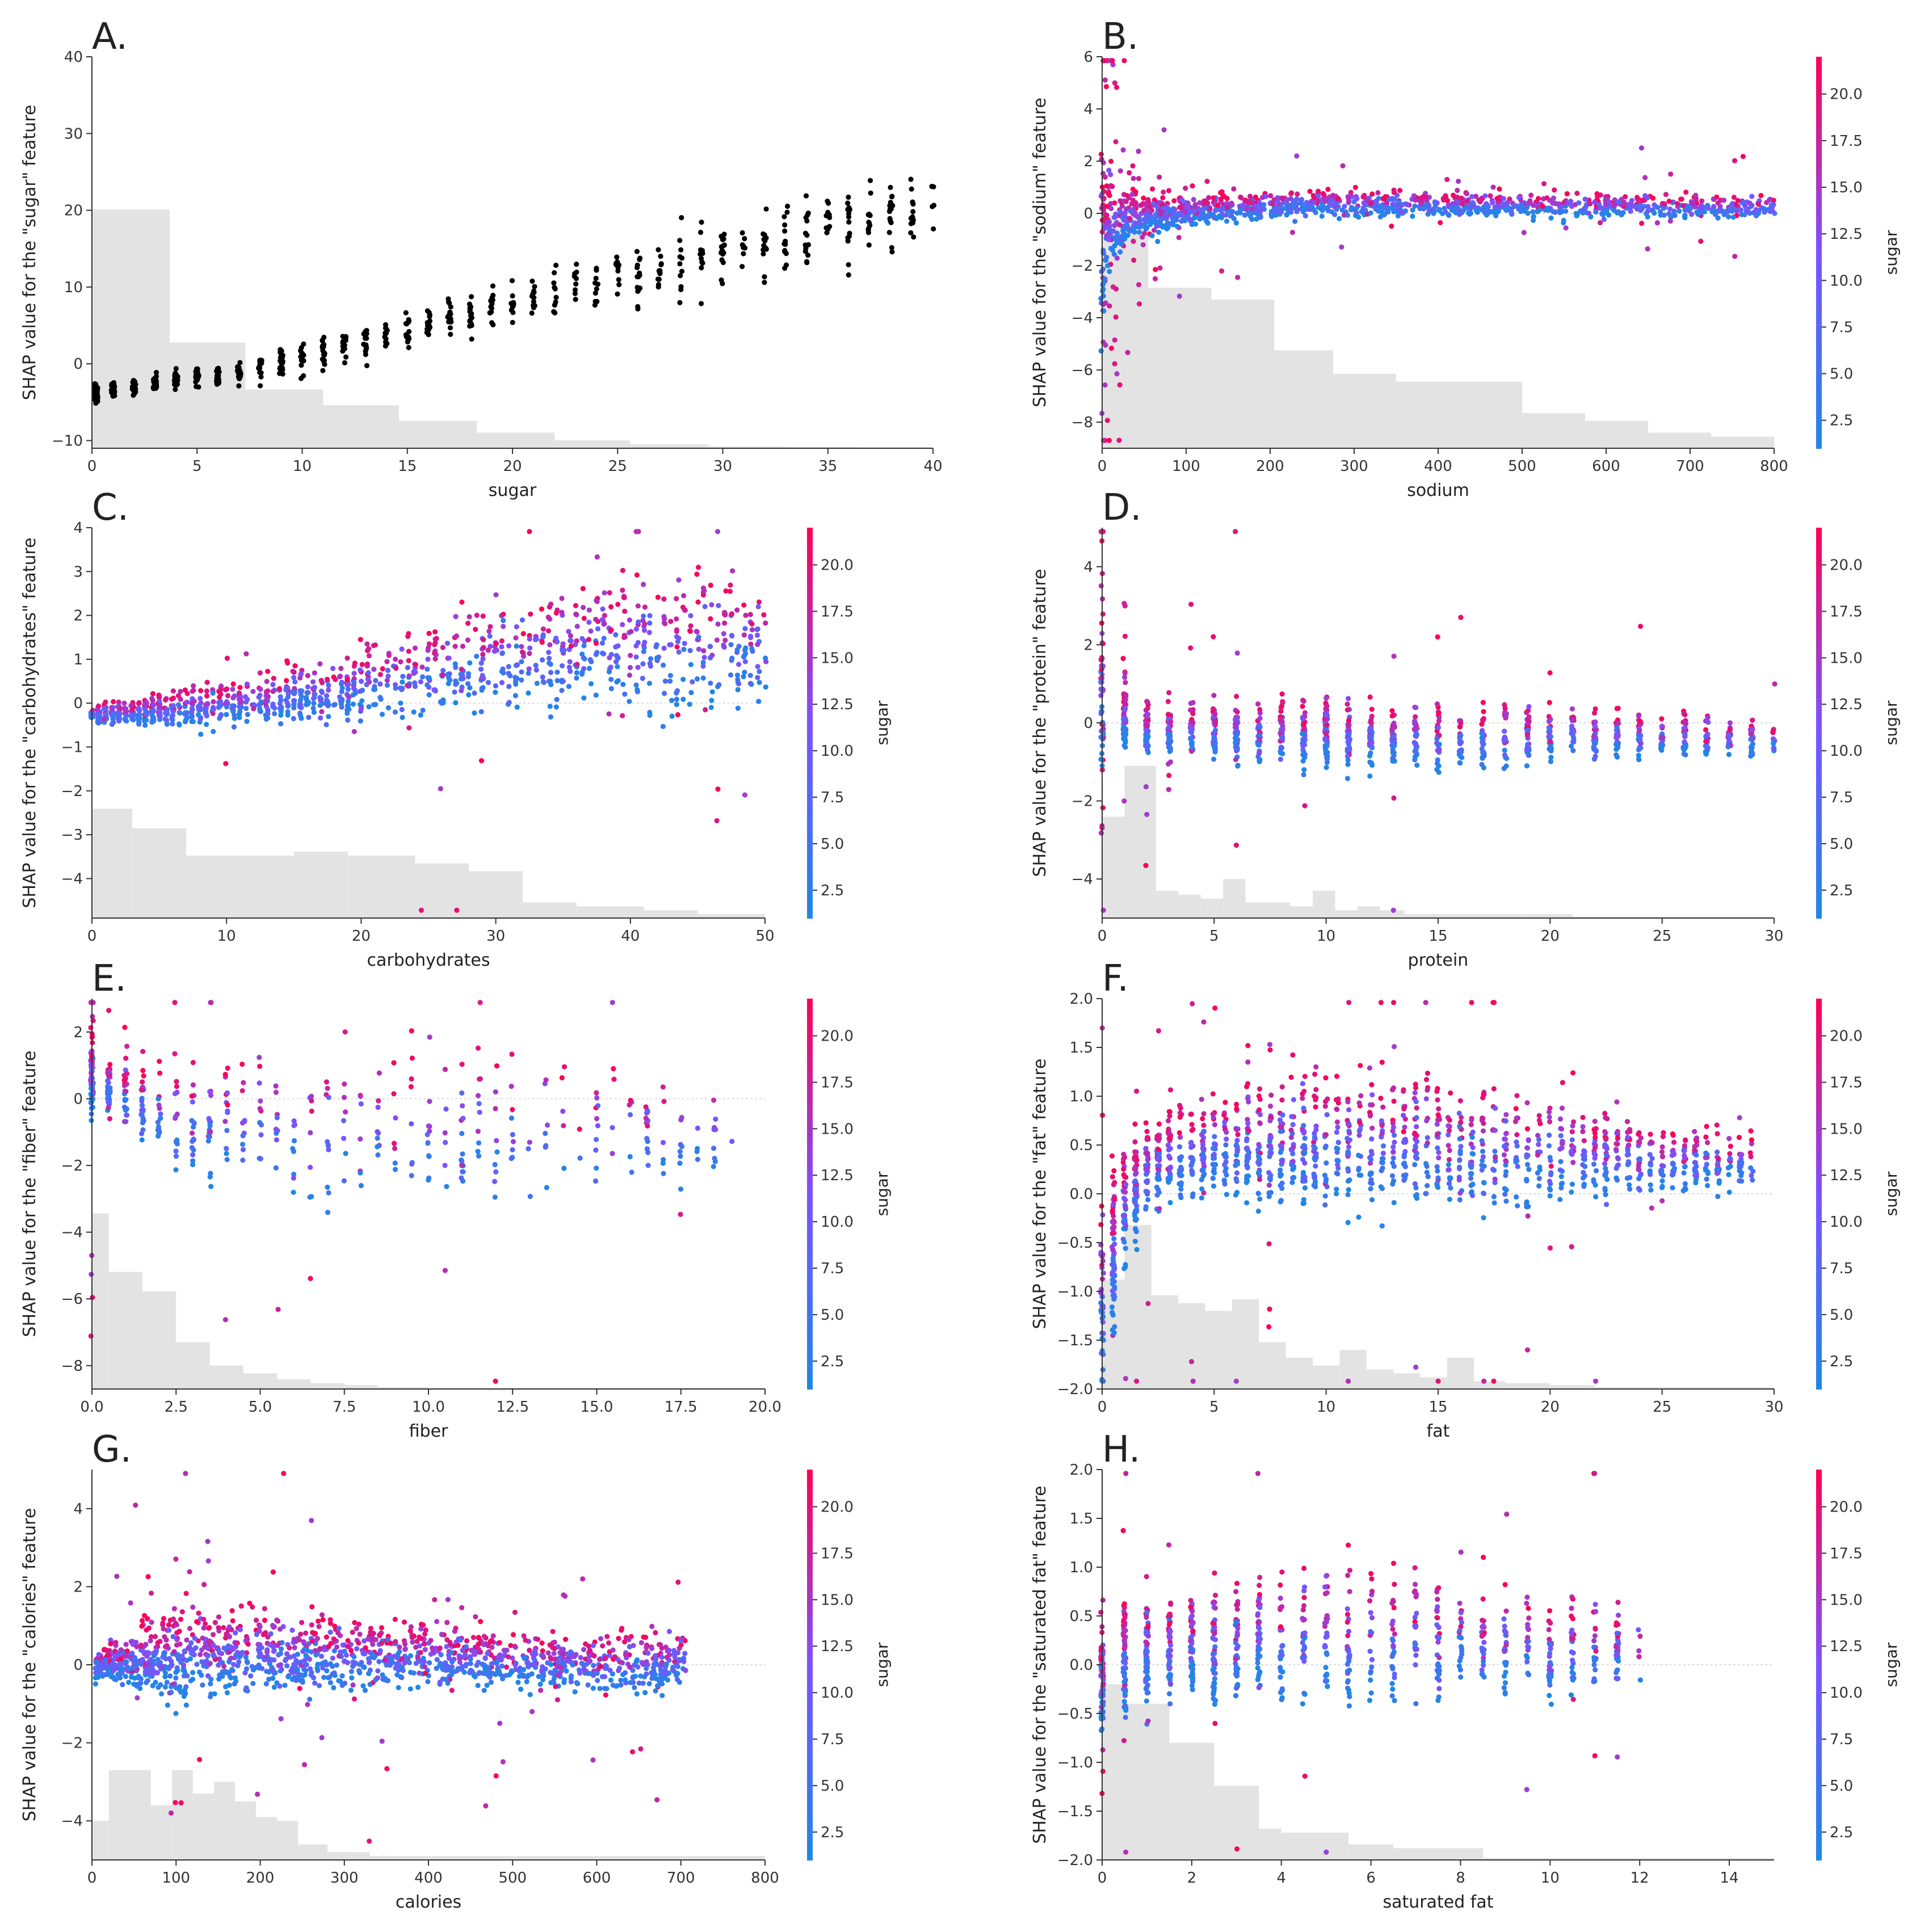 The image size is (1912, 1932). Describe the element at coordinates (72, 747) in the screenshot. I see `y-tick-label: −1` at that location.